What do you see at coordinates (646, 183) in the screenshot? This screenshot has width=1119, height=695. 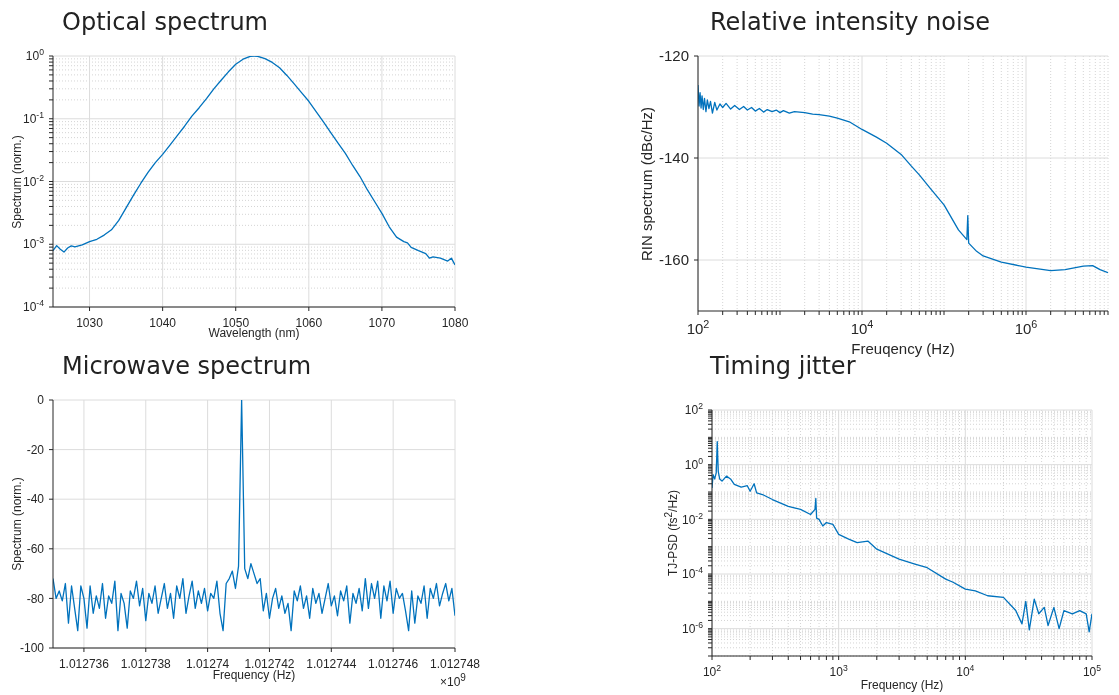 I see `y-axis-title: RIN spectrum (dBc/Hz)` at bounding box center [646, 183].